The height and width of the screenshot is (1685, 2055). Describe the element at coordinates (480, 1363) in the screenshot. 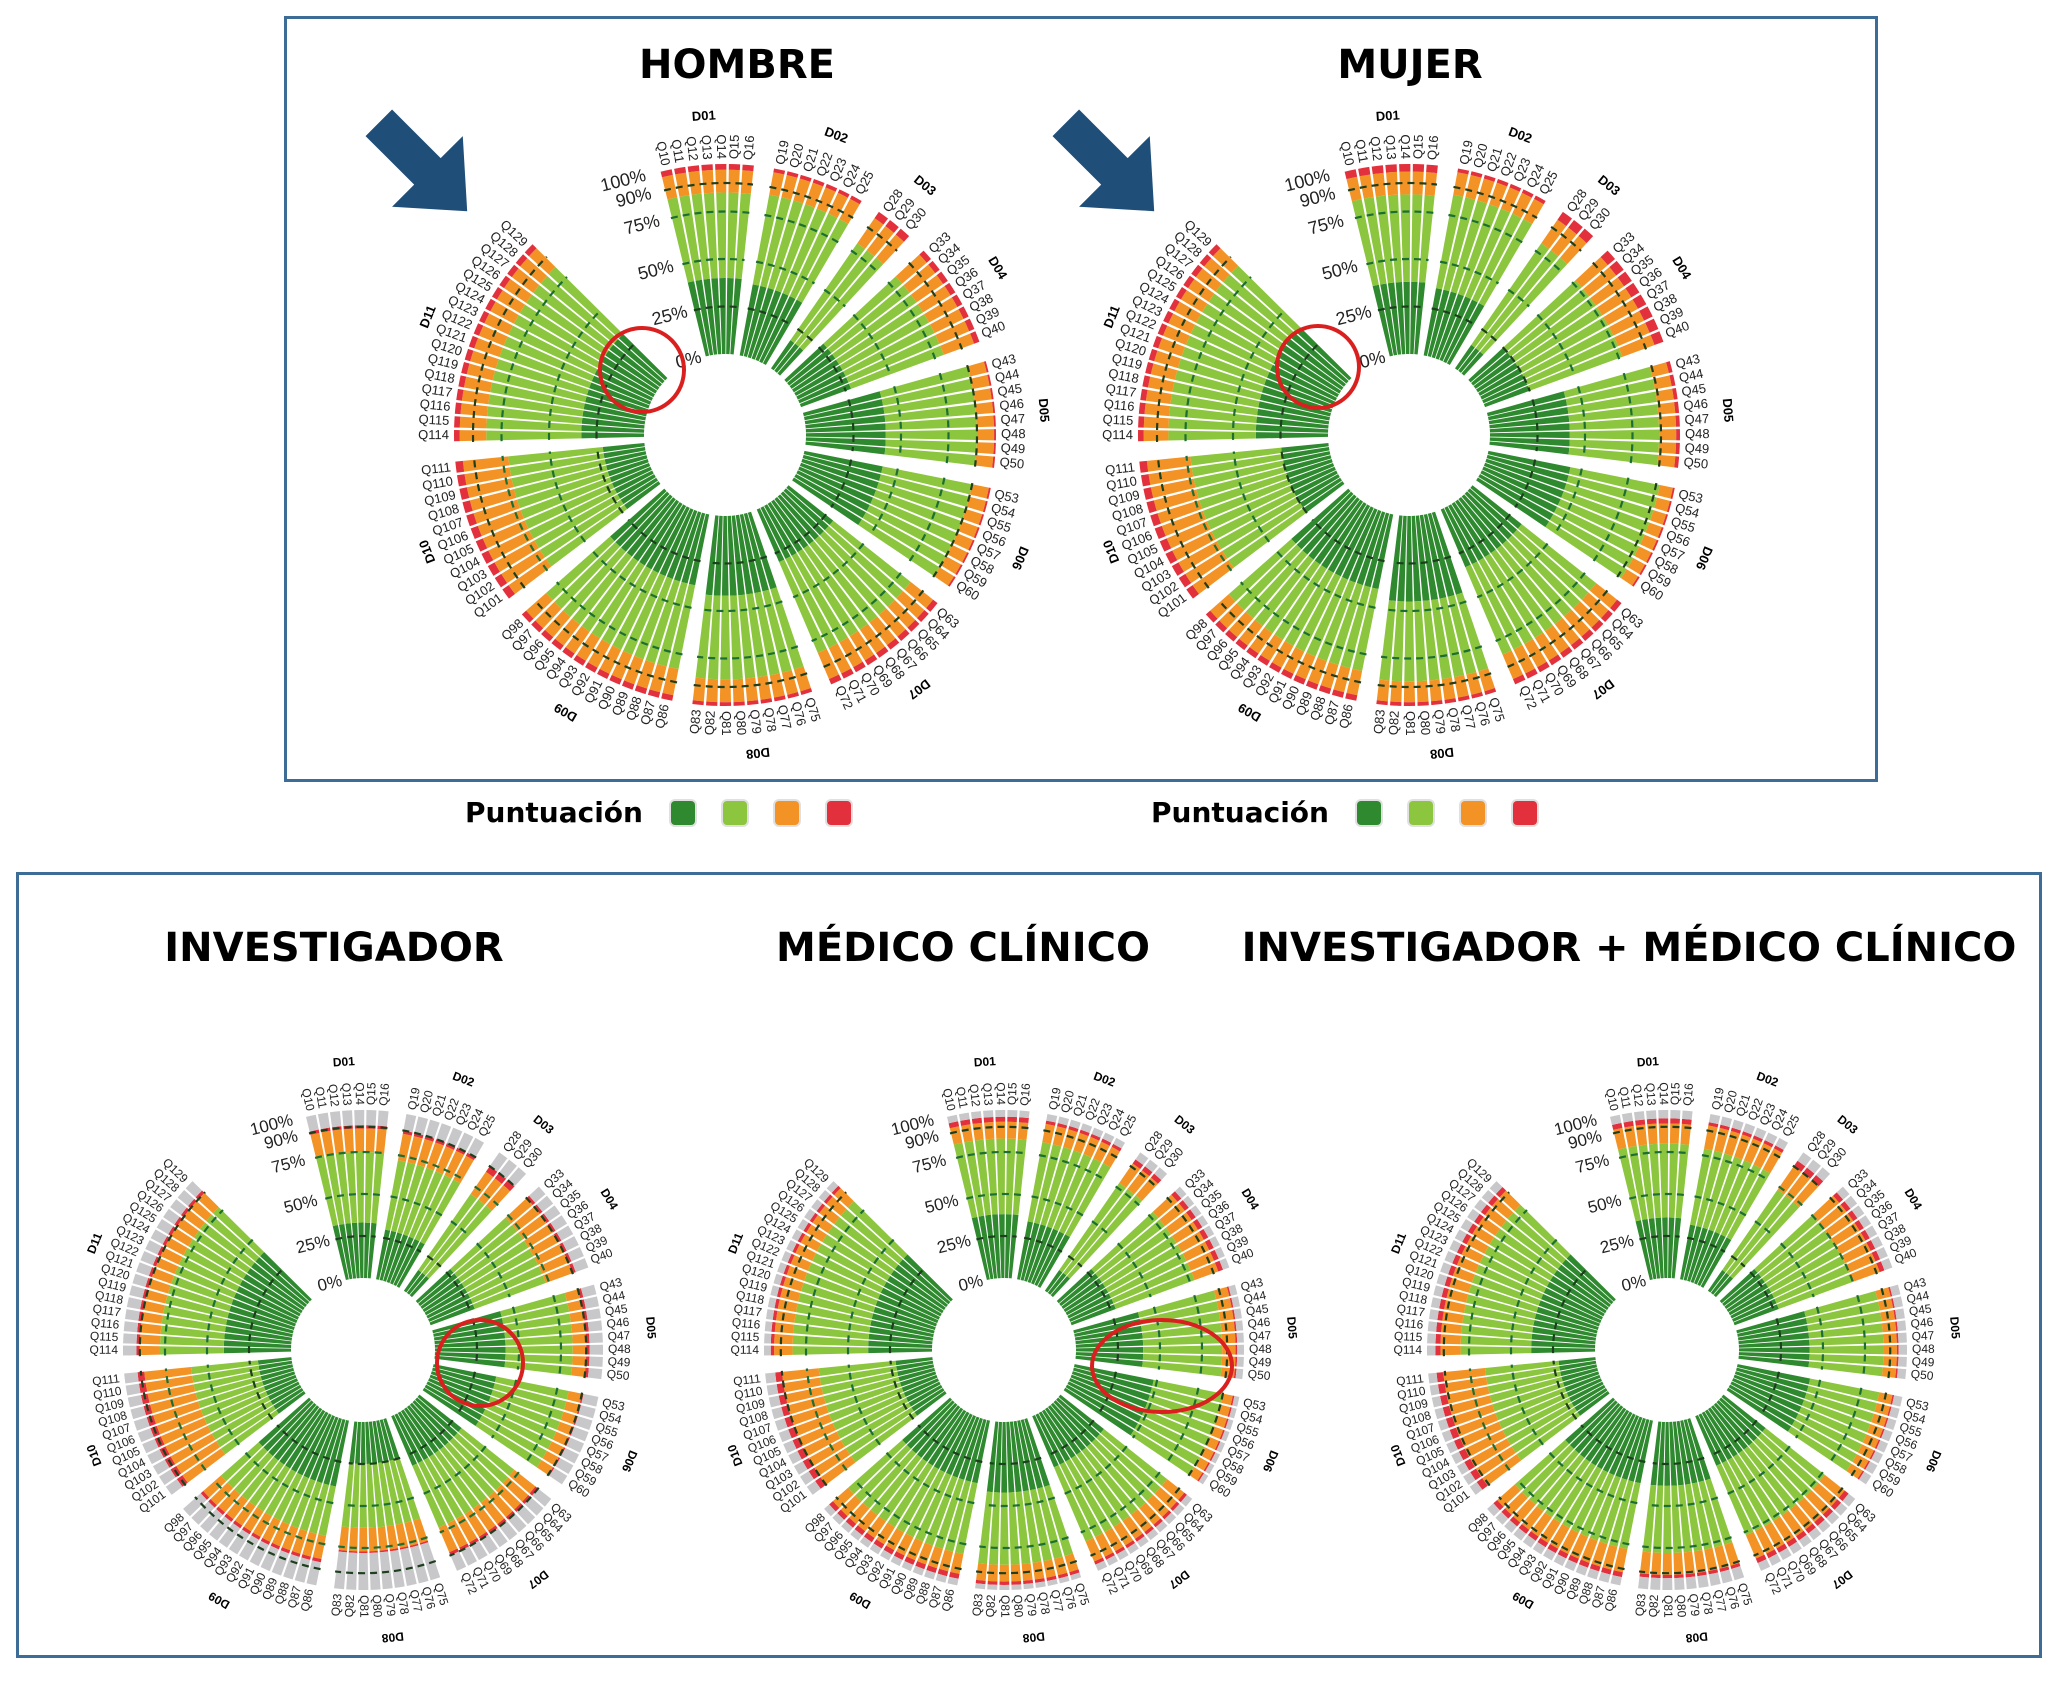

I see `highlight-circle-investigador` at that location.